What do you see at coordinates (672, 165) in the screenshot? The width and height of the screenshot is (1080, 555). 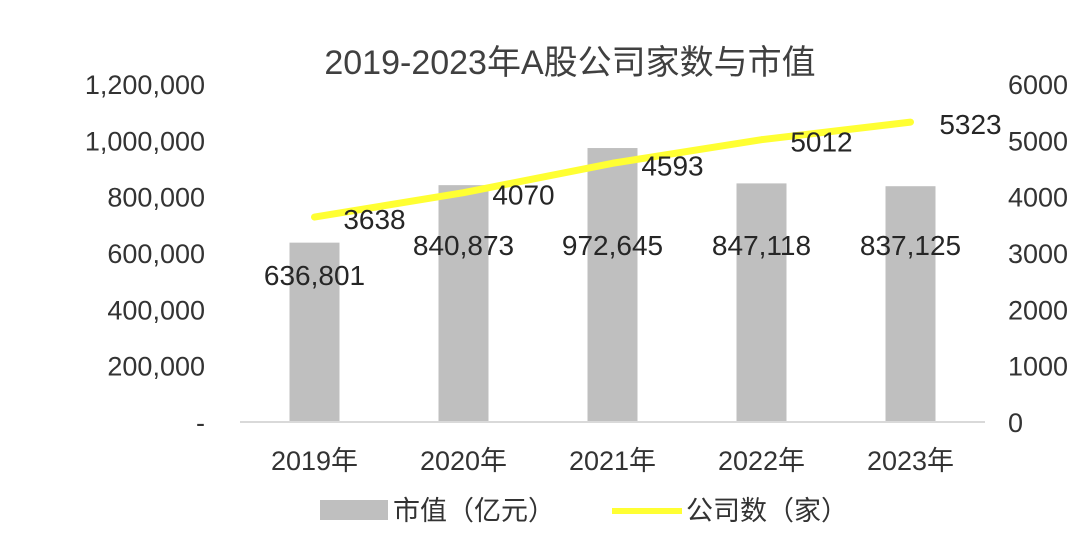 I see `line-data-label: 4593` at bounding box center [672, 165].